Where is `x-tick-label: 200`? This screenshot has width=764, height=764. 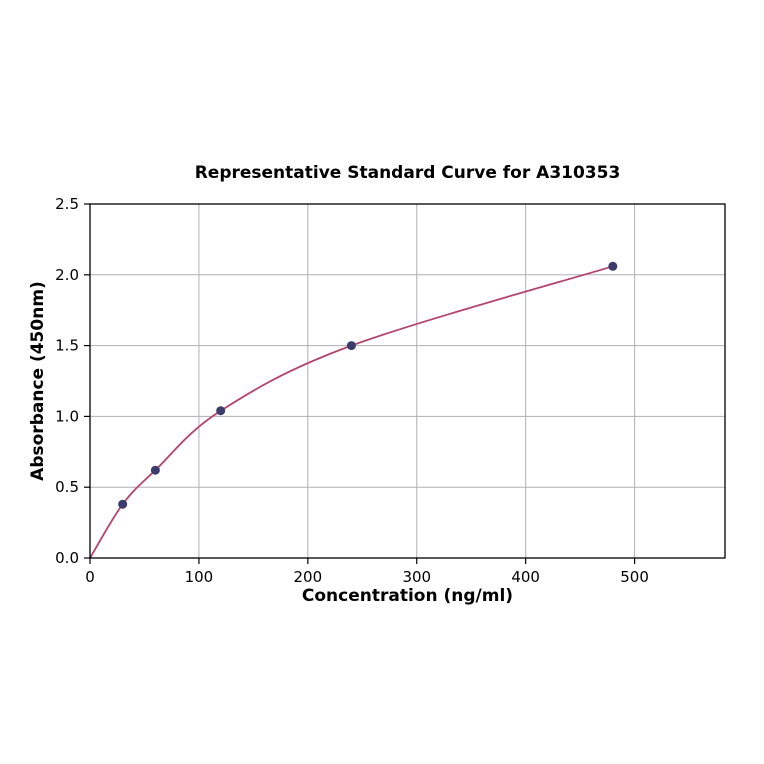 x-tick-label: 200 is located at coordinates (308, 577).